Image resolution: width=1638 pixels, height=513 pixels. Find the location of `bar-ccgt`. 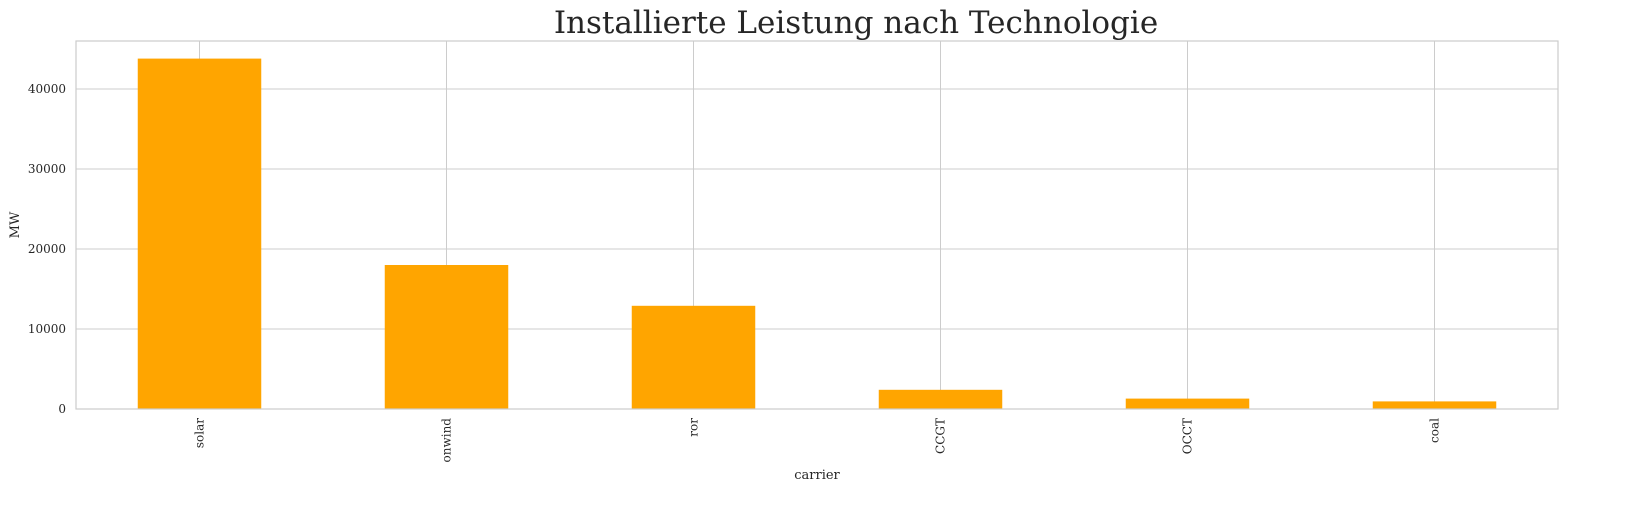

bar-ccgt is located at coordinates (940, 399).